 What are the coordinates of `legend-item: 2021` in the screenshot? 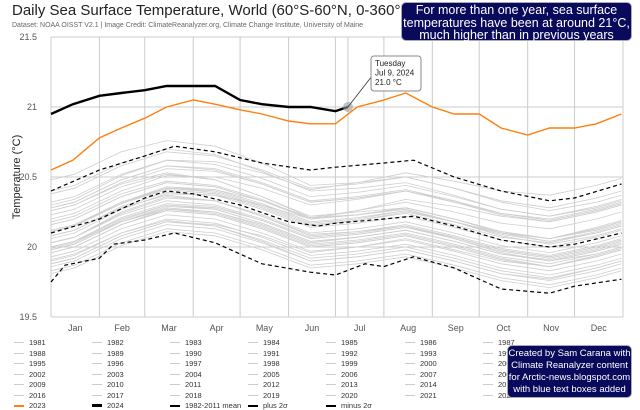 It's located at (421, 395).